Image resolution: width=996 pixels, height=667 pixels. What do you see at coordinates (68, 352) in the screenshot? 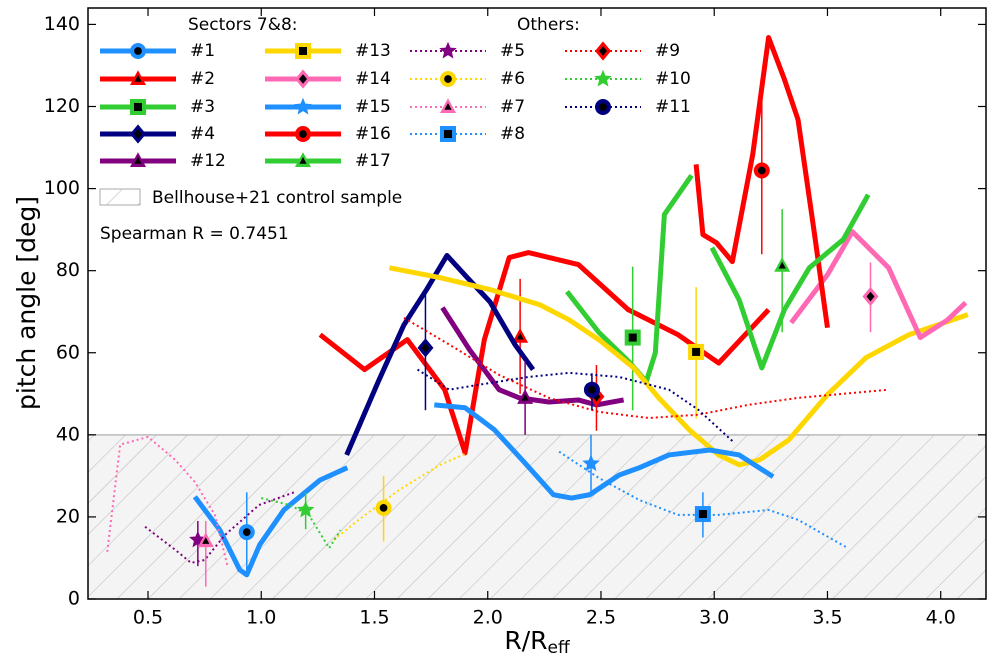
I see `y-tick-label: 60` at bounding box center [68, 352].